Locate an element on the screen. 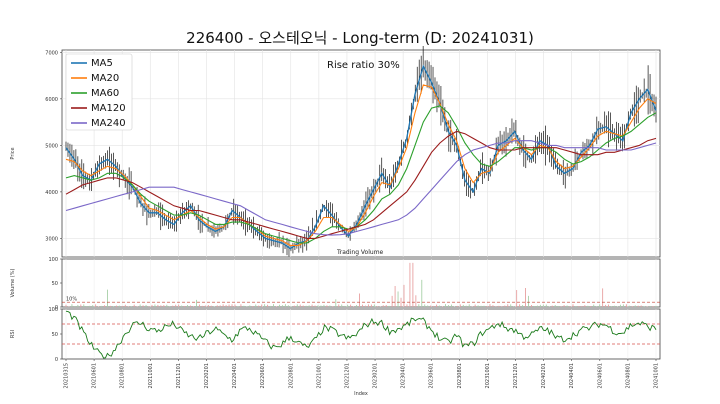  x-tick-label: 20241001 is located at coordinates (657, 375).